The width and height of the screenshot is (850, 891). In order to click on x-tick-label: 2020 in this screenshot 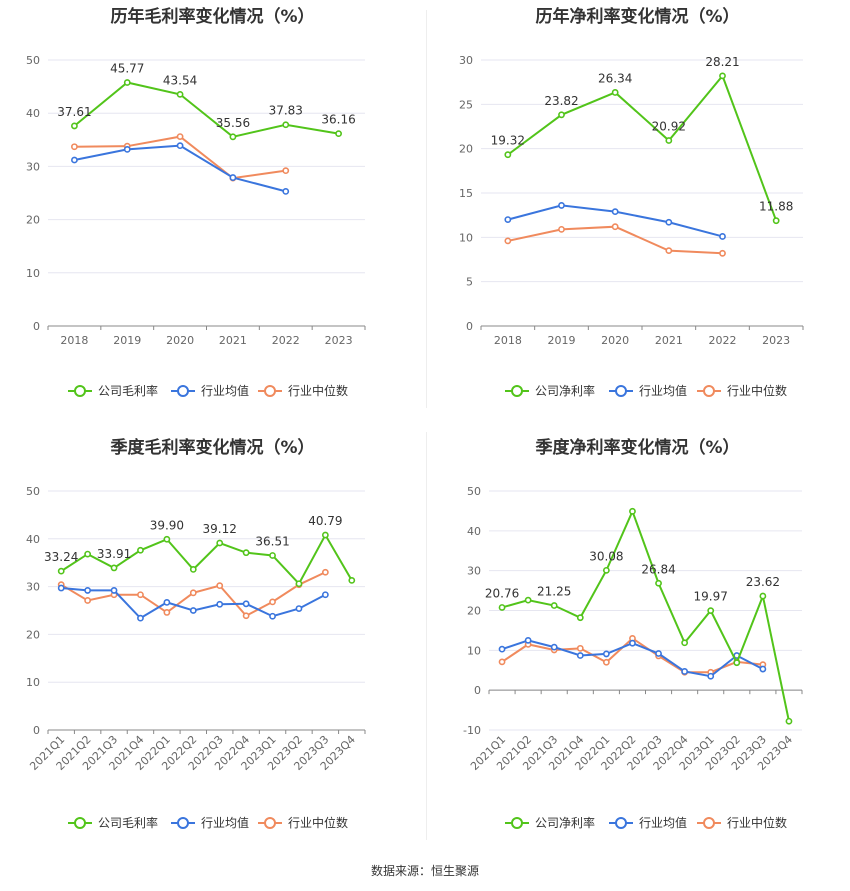, I will do `click(180, 340)`.